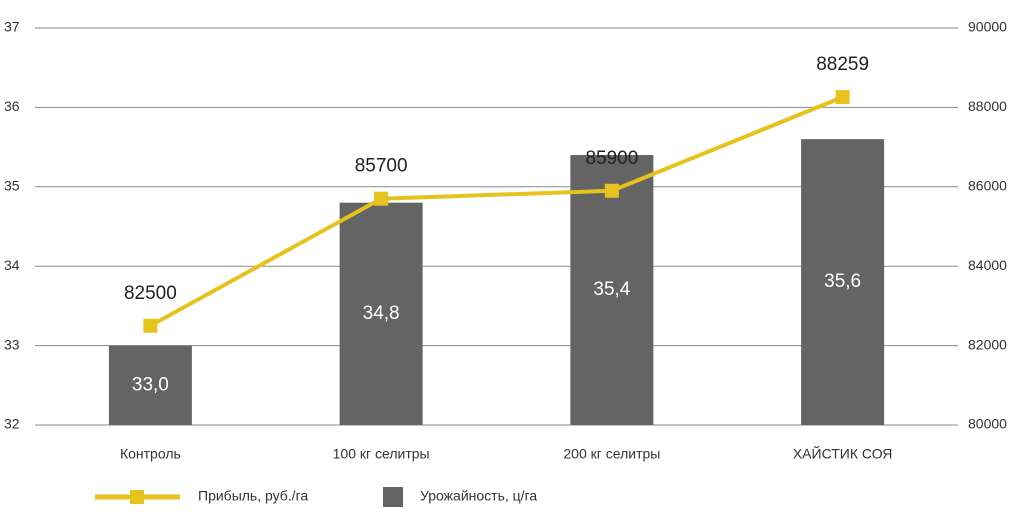  Describe the element at coordinates (12, 424) in the screenshot. I see `y-tick-label: 32` at that location.